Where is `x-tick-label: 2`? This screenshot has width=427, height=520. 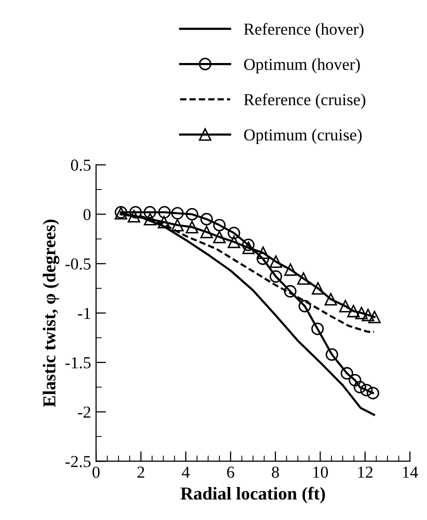 x-tick-label: 2 is located at coordinates (140, 472).